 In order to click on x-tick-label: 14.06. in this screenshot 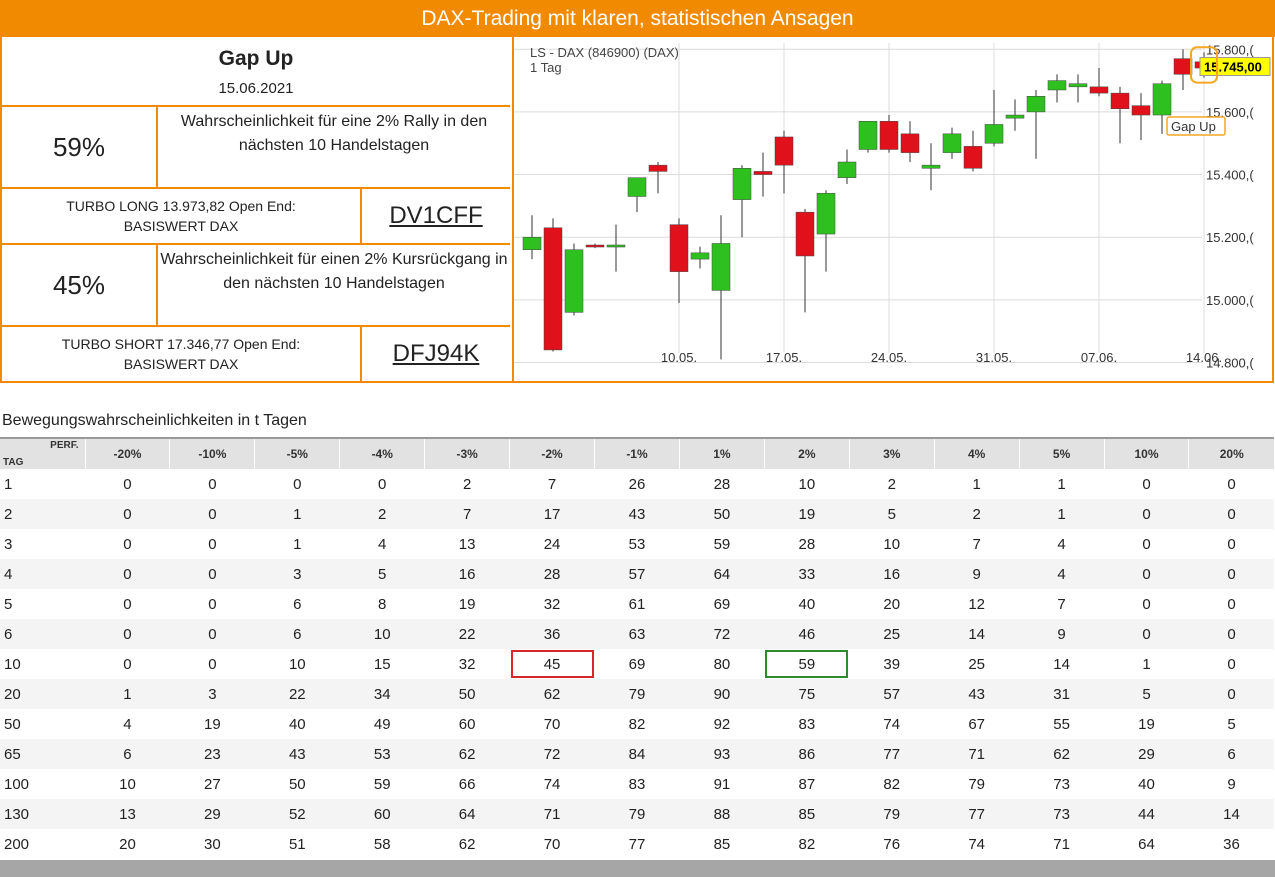, I will do `click(1204, 357)`.